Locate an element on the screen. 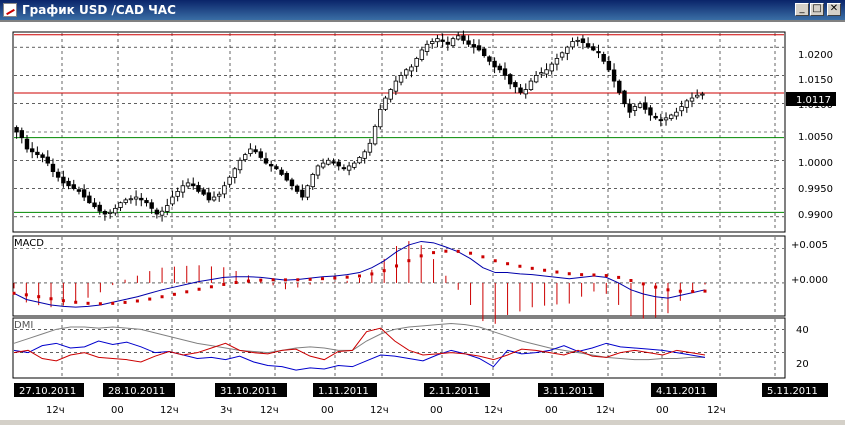 The width and height of the screenshot is (845, 425). macd-tick: +0.005 is located at coordinates (809, 245).